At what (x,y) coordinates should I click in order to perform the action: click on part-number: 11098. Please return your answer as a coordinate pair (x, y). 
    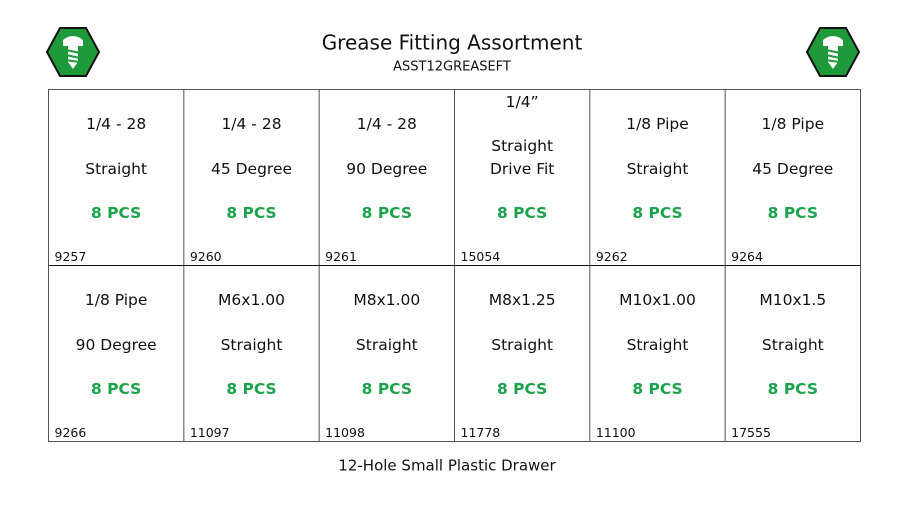
    Looking at the image, I should click on (345, 432).